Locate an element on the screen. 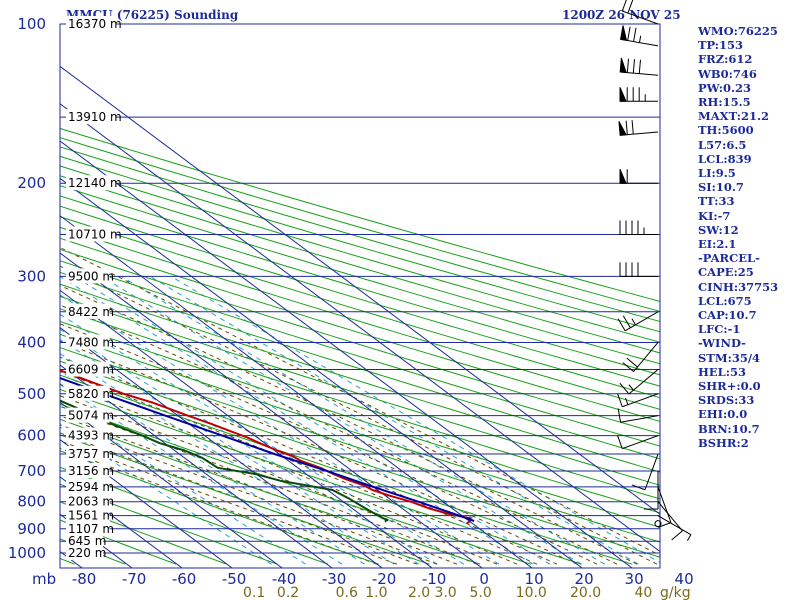 The image size is (800, 600). pressure-label-900: 900 is located at coordinates (31, 529).